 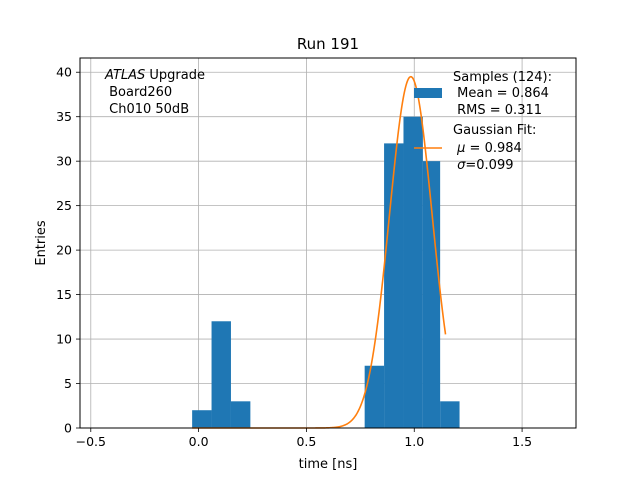 What do you see at coordinates (461, 165) in the screenshot?
I see `legend-sigma-symbol: σ` at bounding box center [461, 165].